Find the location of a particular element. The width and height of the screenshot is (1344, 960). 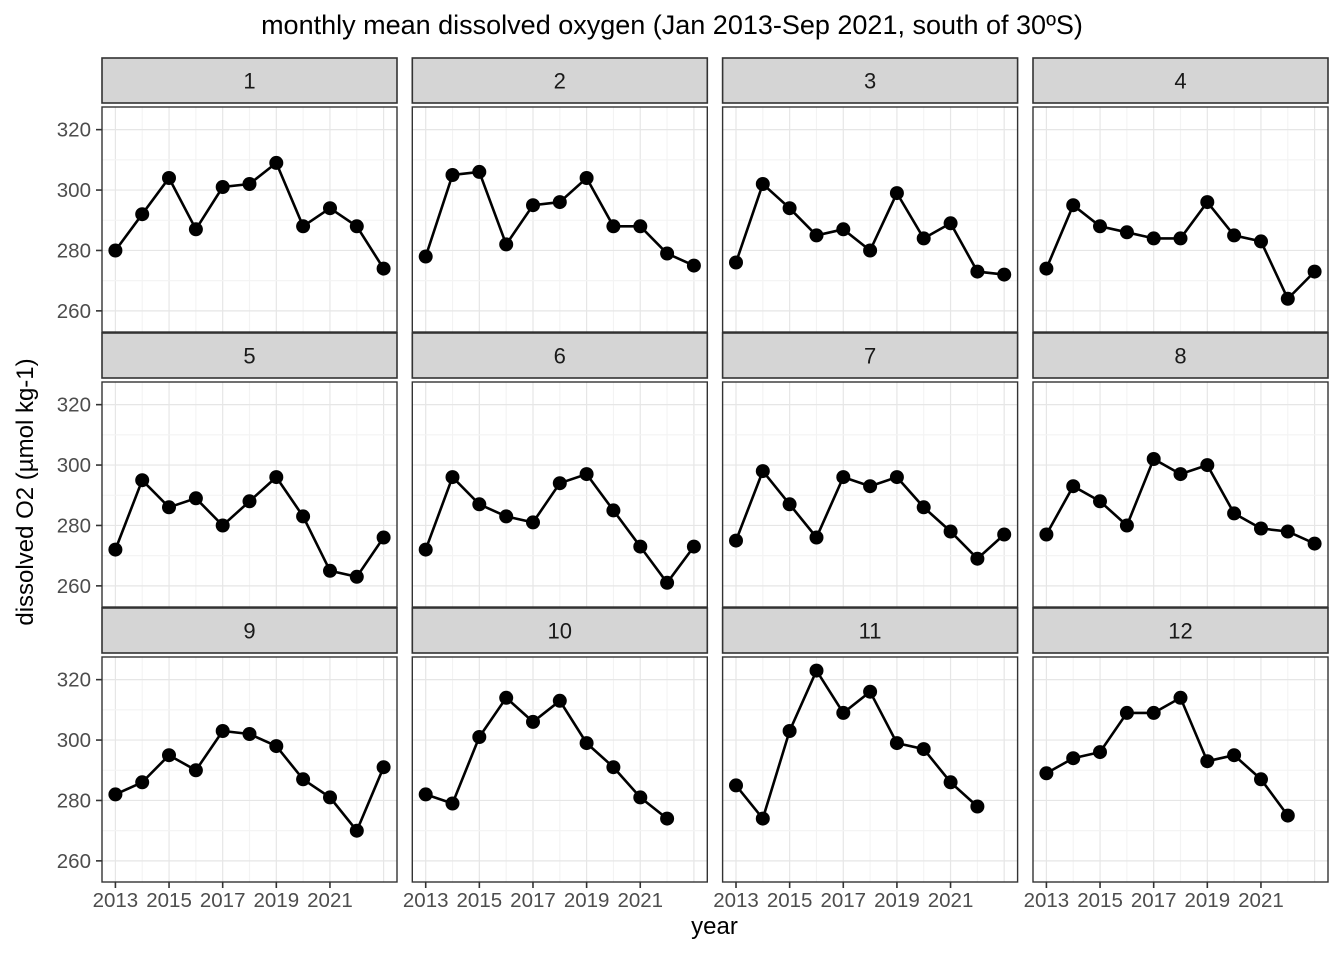

facet-6: 6 is located at coordinates (560, 470).